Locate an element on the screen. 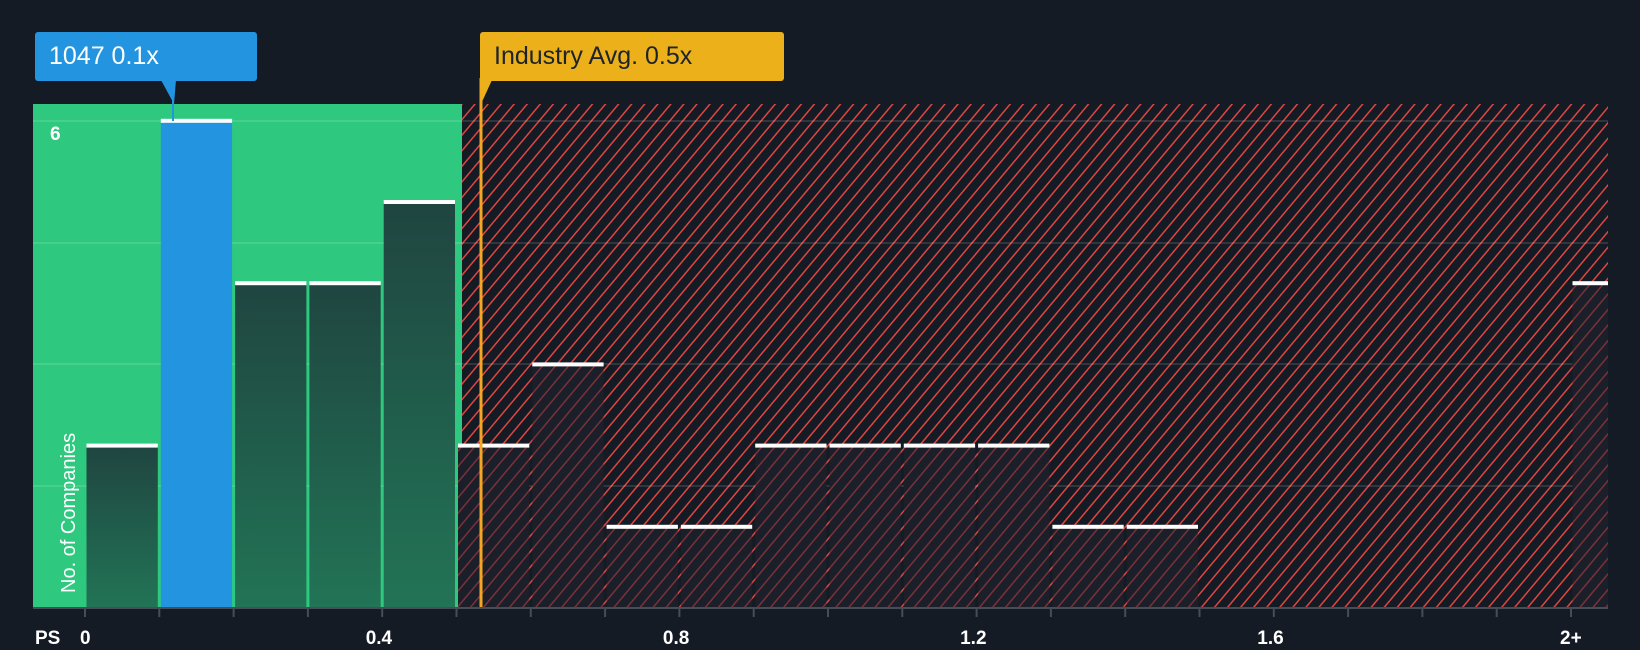 This screenshot has height=650, width=1640. industry-callout-pointer is located at coordinates (486, 92).